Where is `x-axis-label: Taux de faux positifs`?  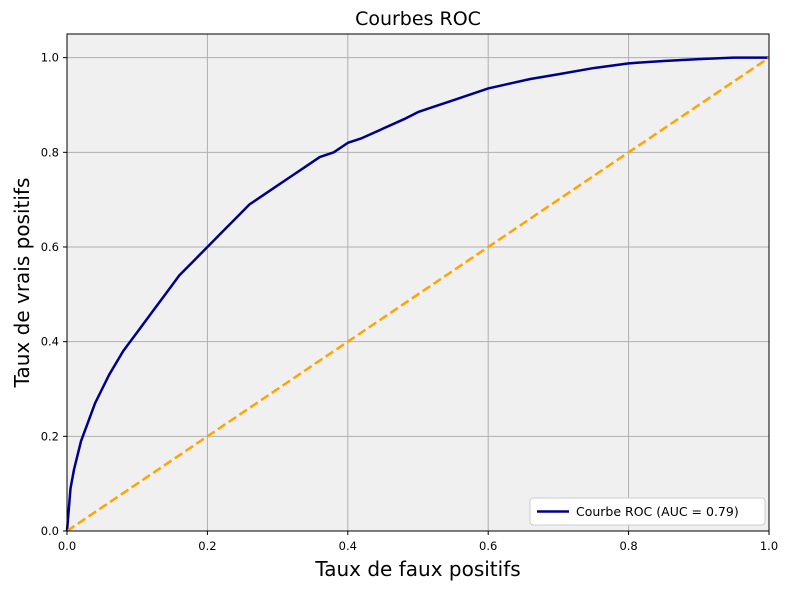 x-axis-label: Taux de faux positifs is located at coordinates (417, 569).